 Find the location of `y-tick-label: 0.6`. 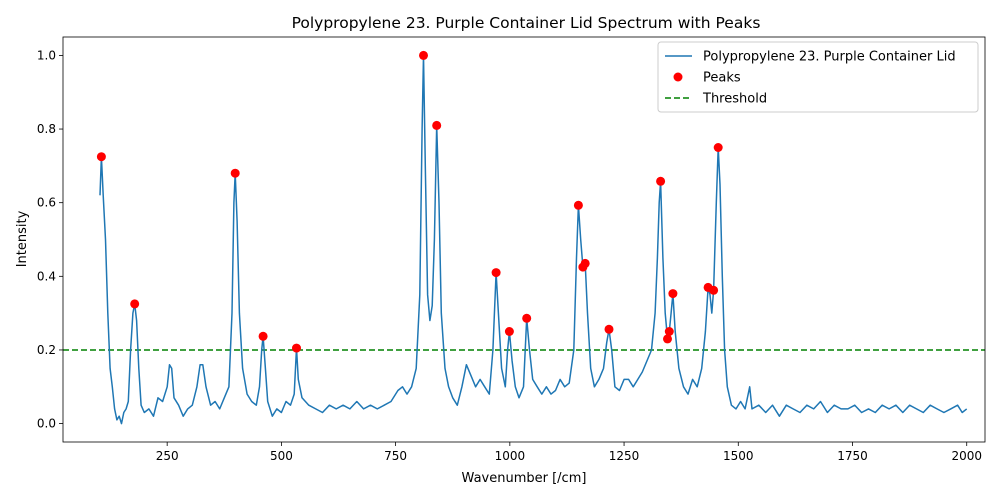

y-tick-label: 0.6 is located at coordinates (46, 203).